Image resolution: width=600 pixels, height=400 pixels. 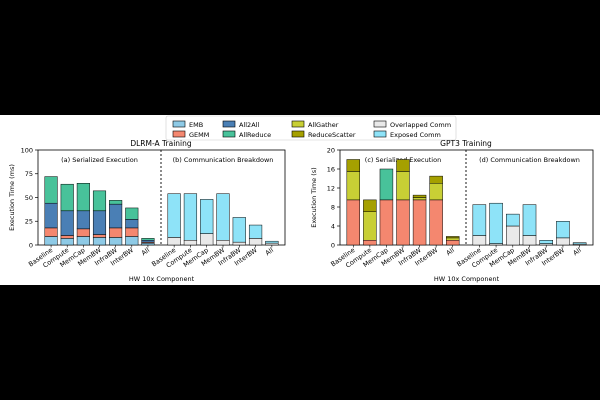 I want to click on y-tick-label: 75, so click(x=29, y=174).